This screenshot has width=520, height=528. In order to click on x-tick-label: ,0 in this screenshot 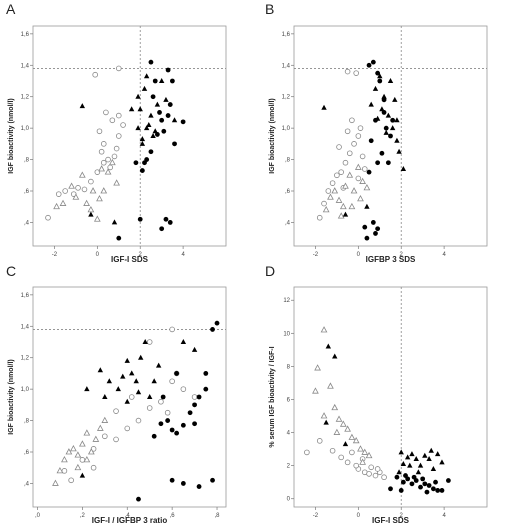, I will do `click(38, 516)`.